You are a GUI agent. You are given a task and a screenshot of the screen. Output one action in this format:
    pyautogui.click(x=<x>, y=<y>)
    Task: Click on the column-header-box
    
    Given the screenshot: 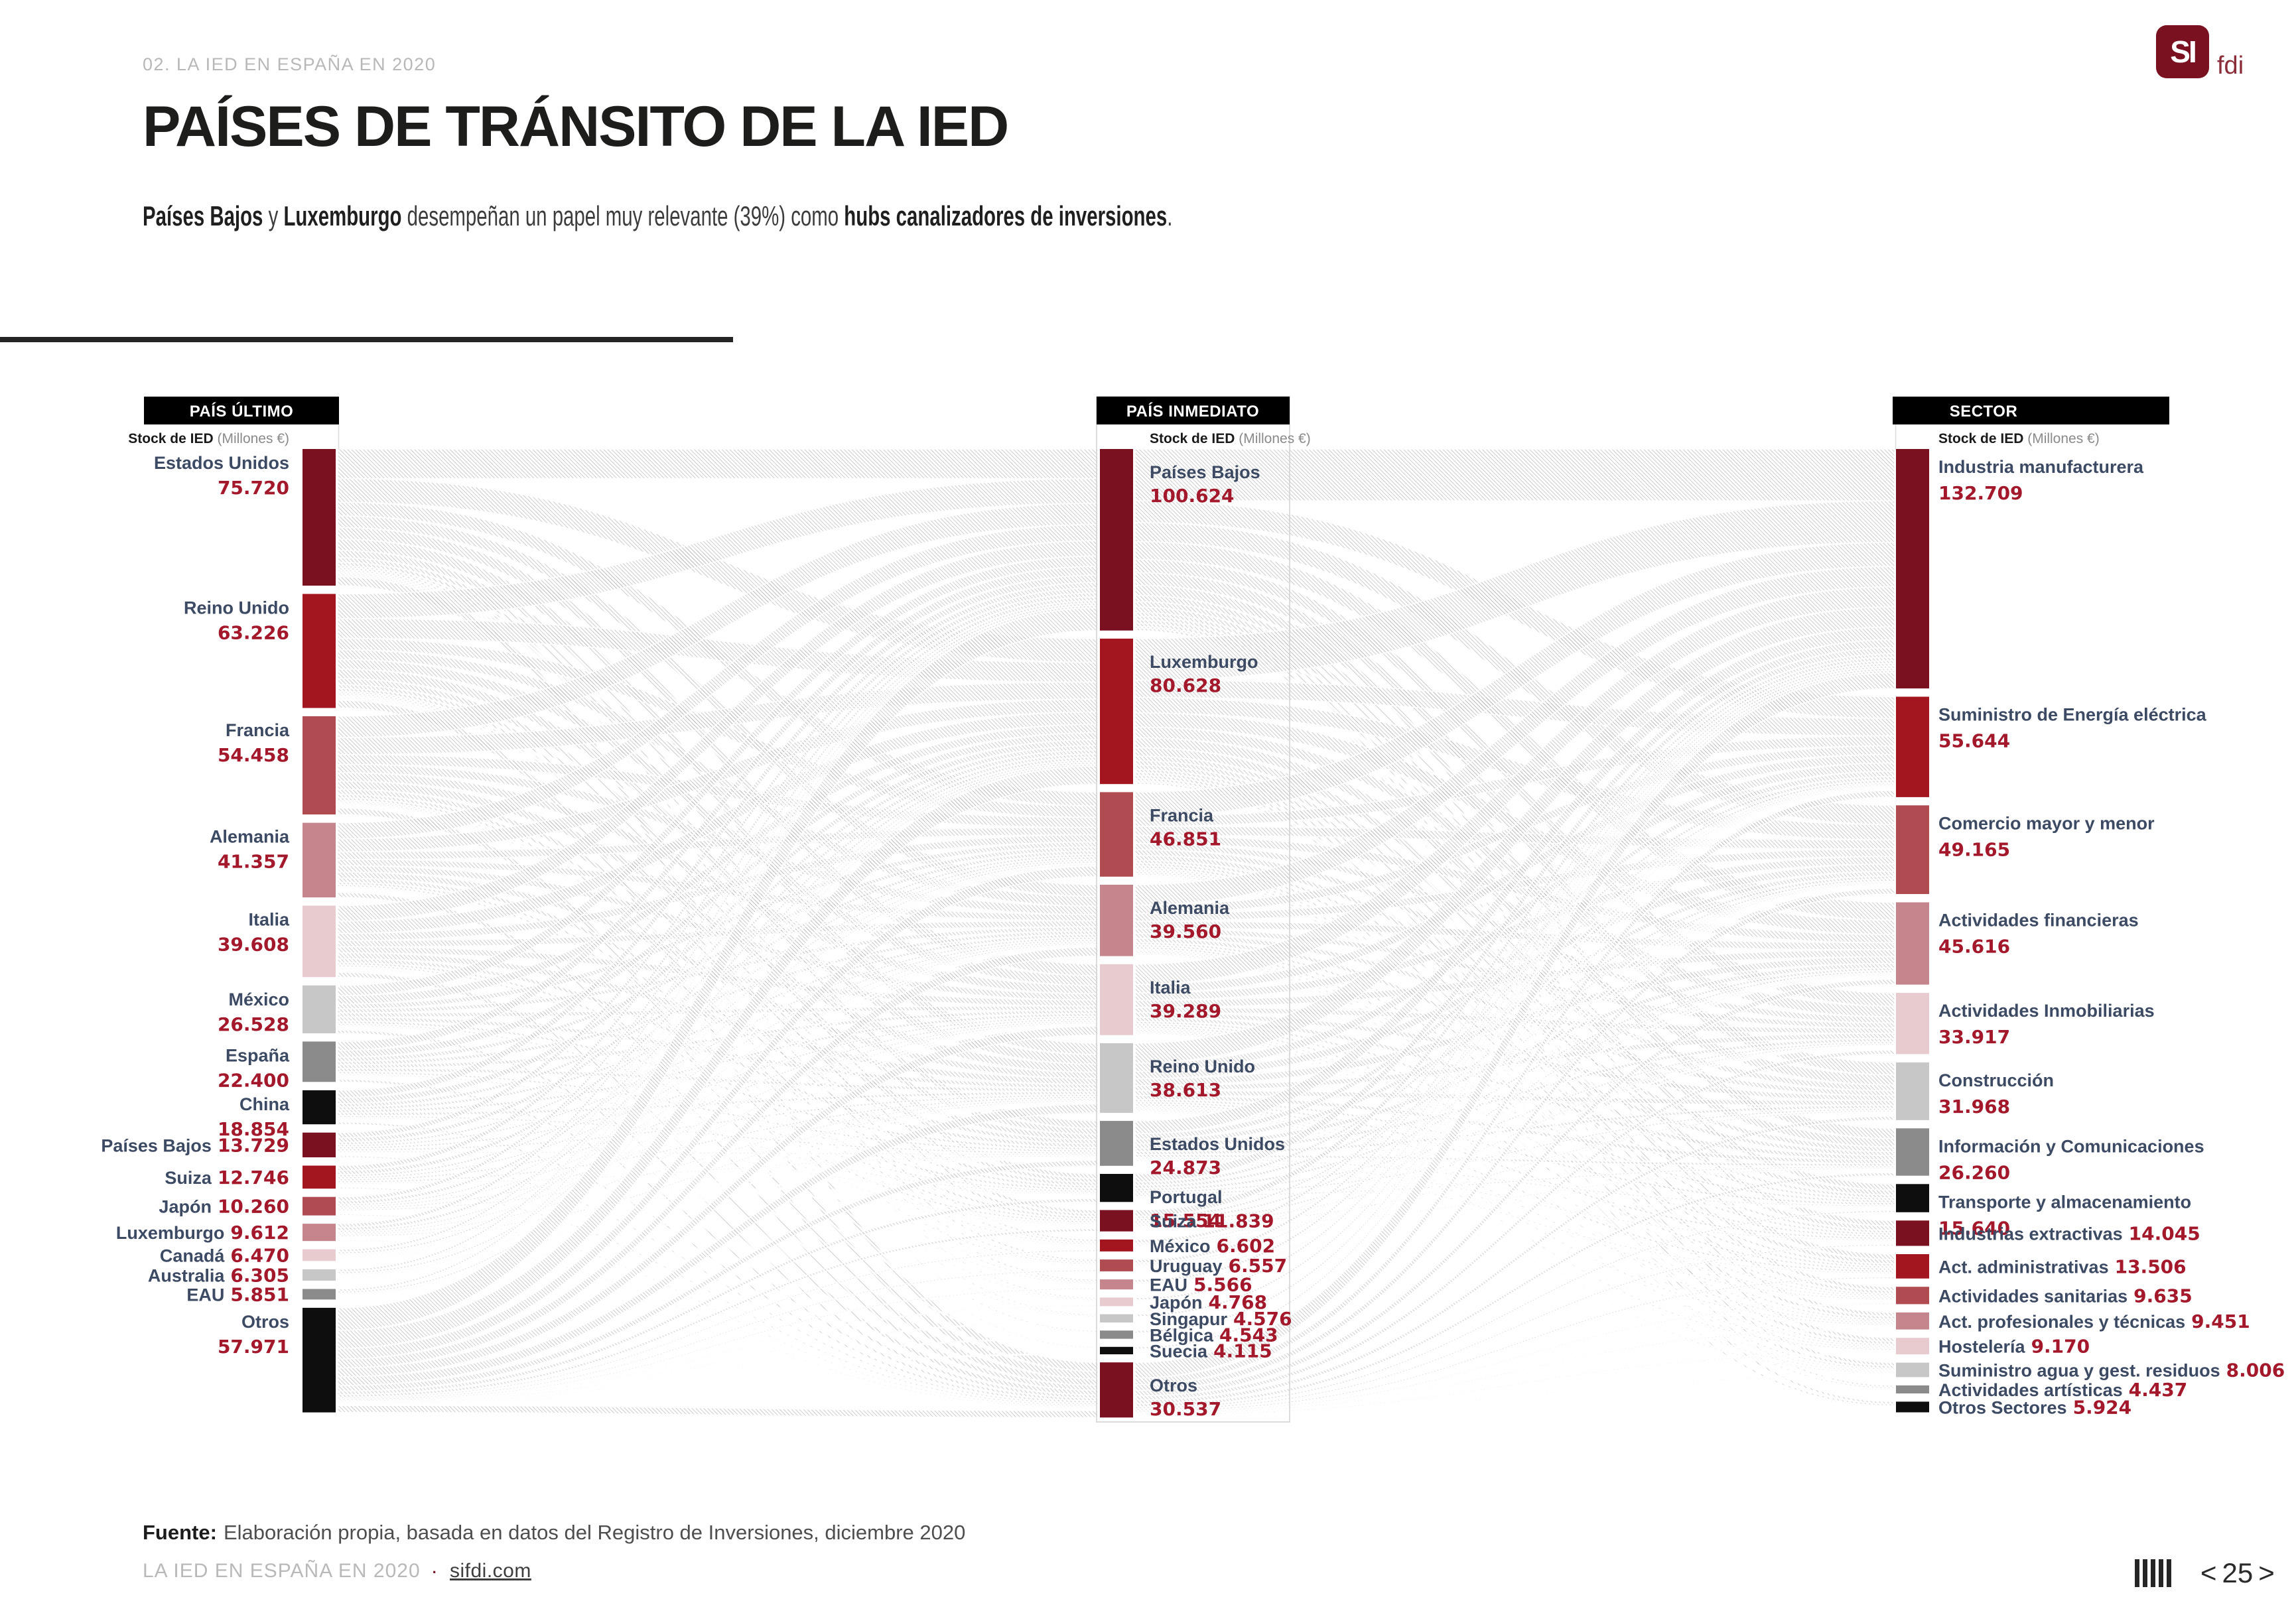 What is the action you would take?
    pyautogui.click(x=1193, y=410)
    